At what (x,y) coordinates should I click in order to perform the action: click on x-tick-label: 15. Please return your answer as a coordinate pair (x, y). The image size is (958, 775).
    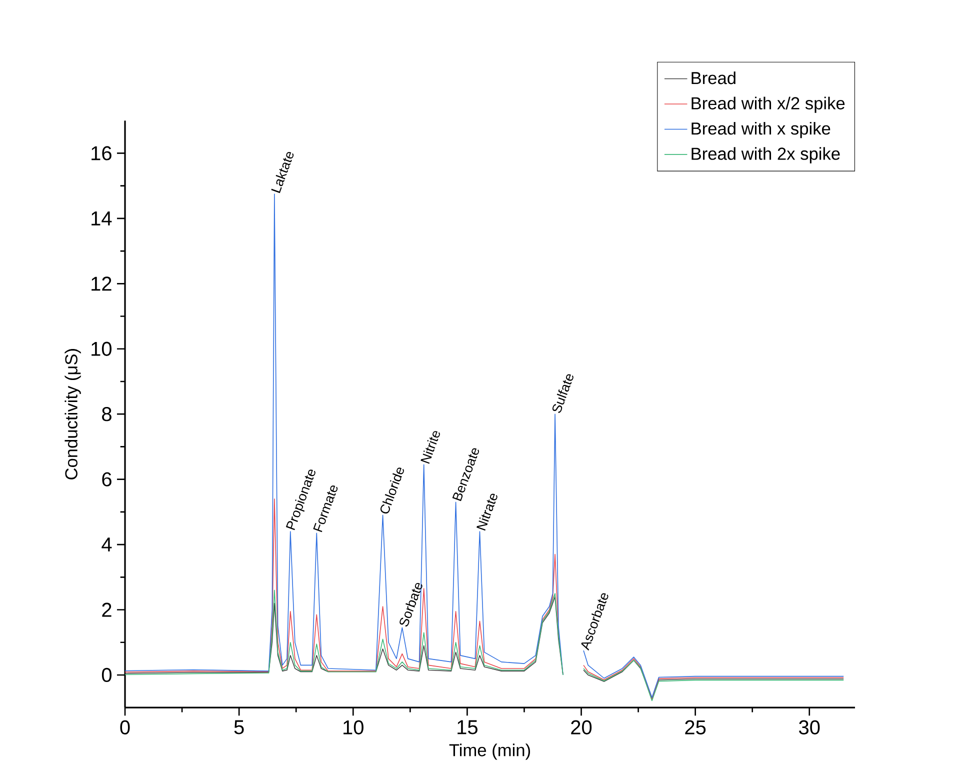
    Looking at the image, I should click on (468, 727).